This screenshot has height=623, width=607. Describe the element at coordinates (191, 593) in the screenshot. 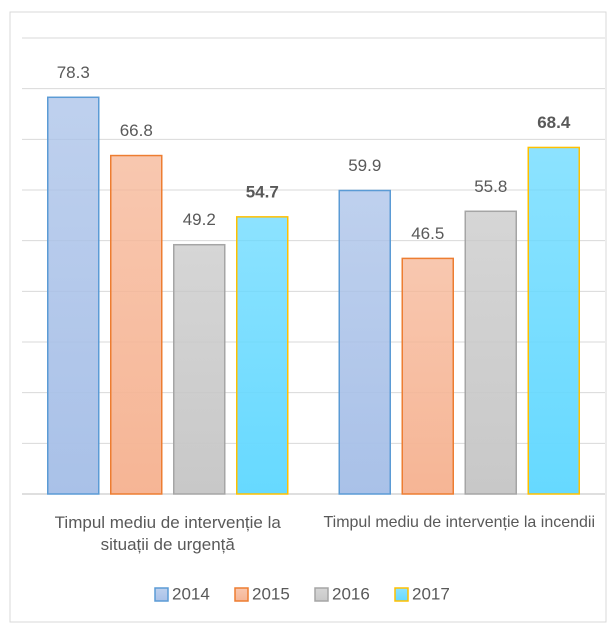

I see `legend-label: 2014` at that location.